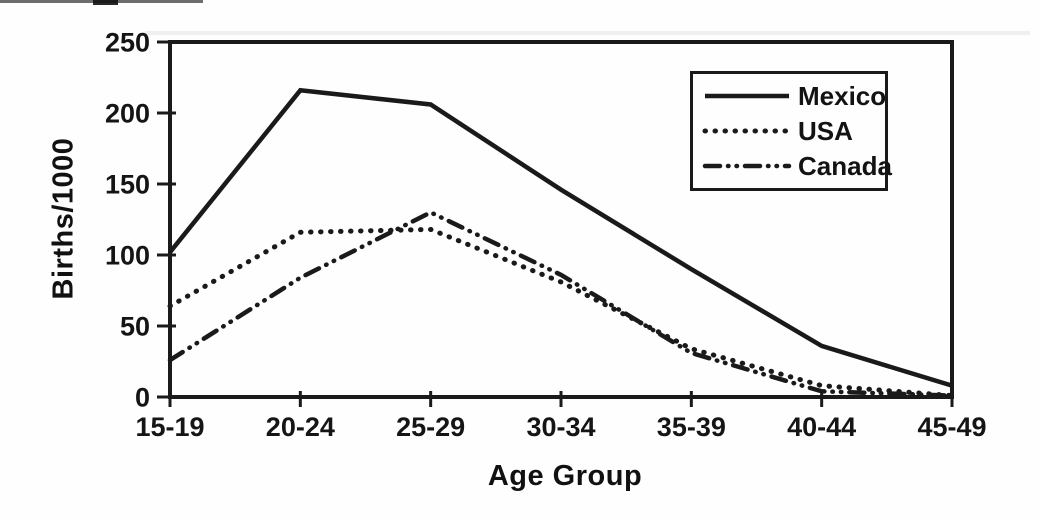  I want to click on x-tick-label: 15-19, so click(169, 427).